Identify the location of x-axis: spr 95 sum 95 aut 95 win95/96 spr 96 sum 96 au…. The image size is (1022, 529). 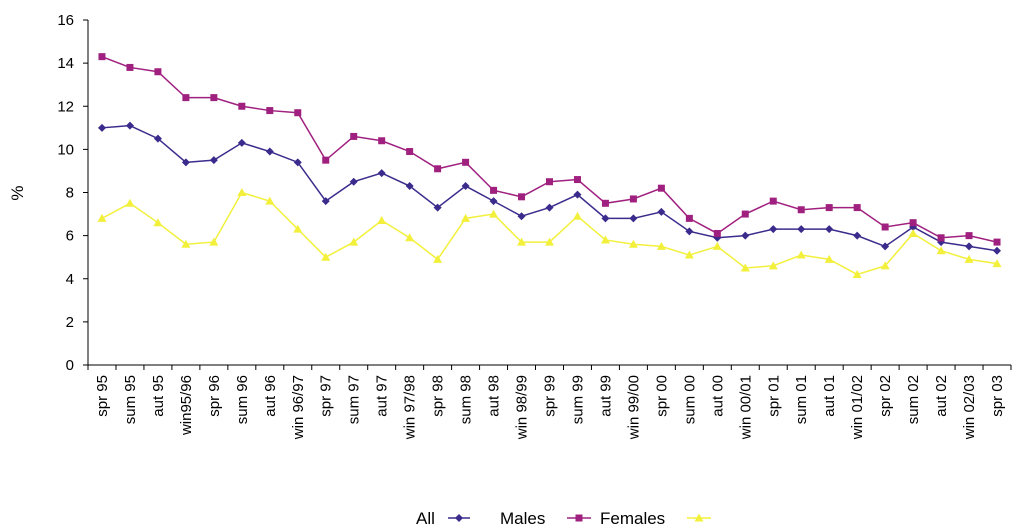
(549, 402).